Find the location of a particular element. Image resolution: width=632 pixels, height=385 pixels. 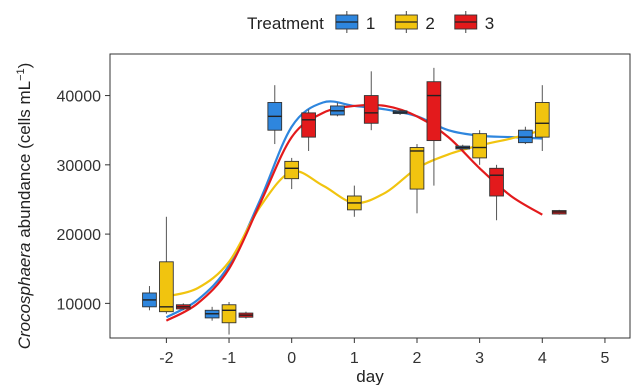

x-tick-label: 0 is located at coordinates (291, 358).